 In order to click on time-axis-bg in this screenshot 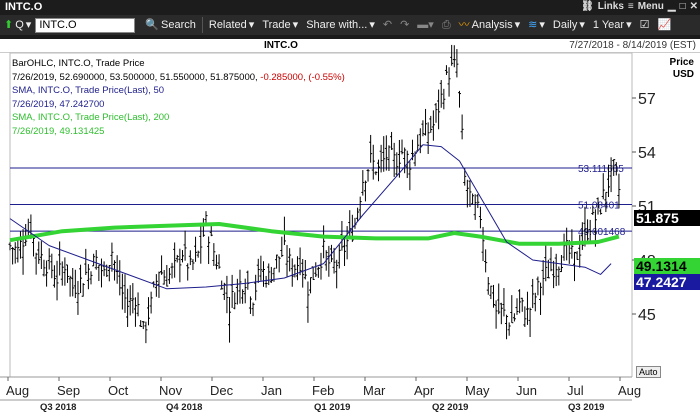, I will do `click(350, 395)`.